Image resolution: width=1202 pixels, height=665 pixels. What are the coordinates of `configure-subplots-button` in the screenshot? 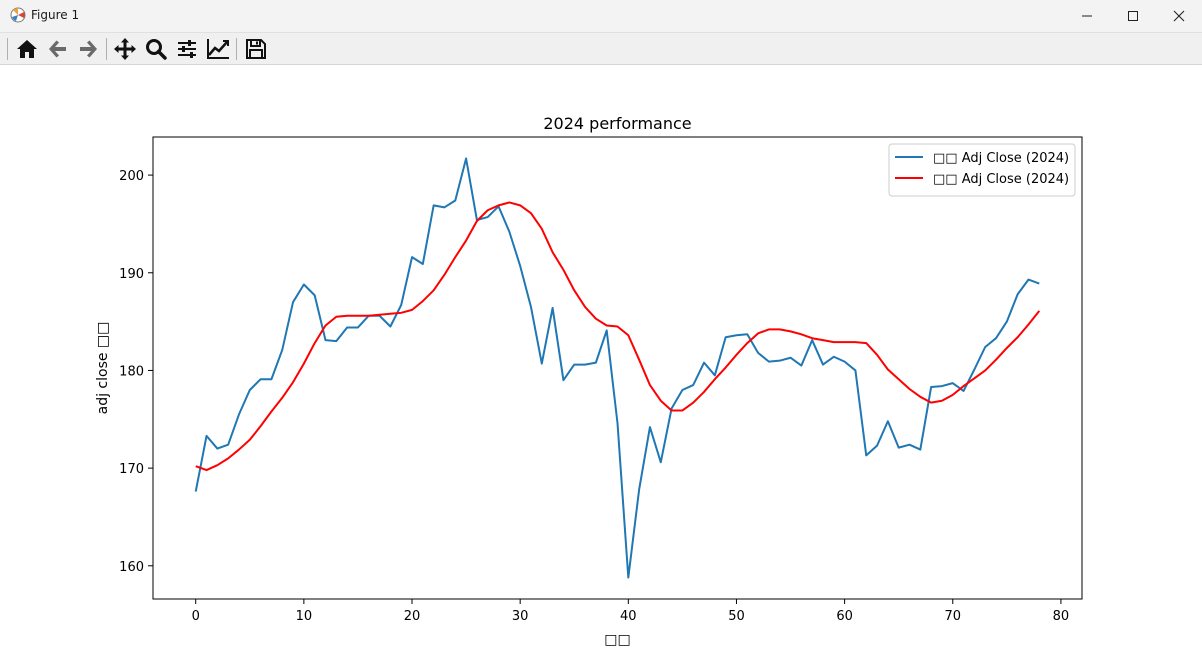 It's located at (187, 49).